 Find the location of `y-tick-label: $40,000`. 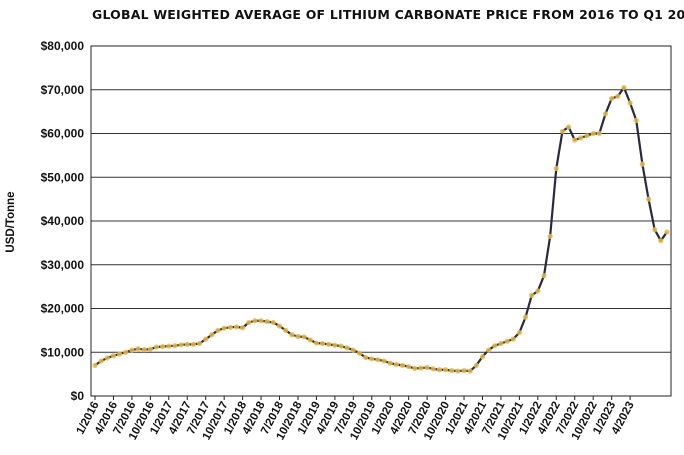

y-tick-label: $40,000 is located at coordinates (63, 221).